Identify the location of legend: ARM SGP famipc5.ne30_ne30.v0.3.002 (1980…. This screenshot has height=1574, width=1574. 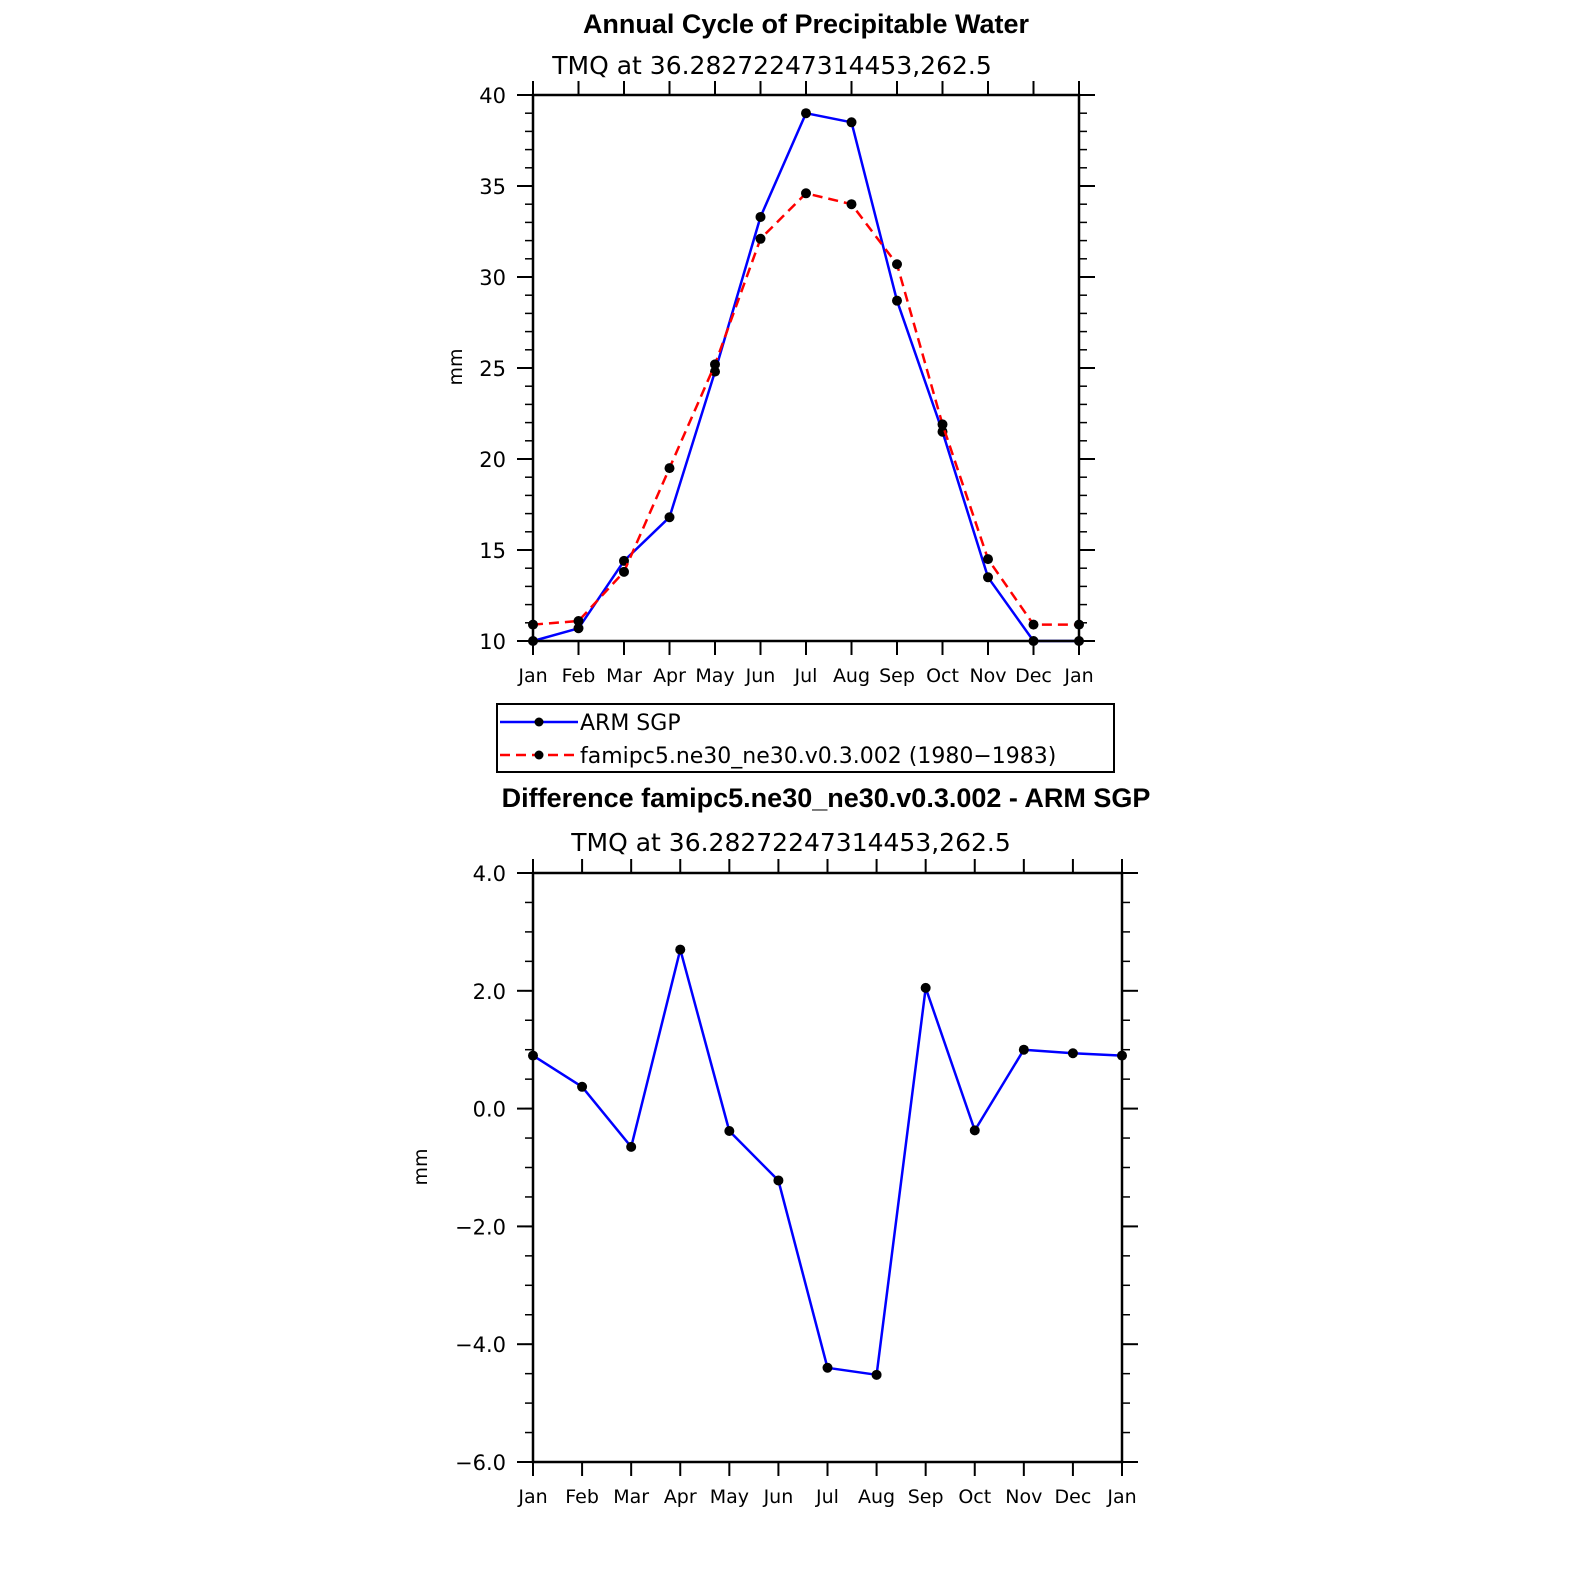
(805, 738).